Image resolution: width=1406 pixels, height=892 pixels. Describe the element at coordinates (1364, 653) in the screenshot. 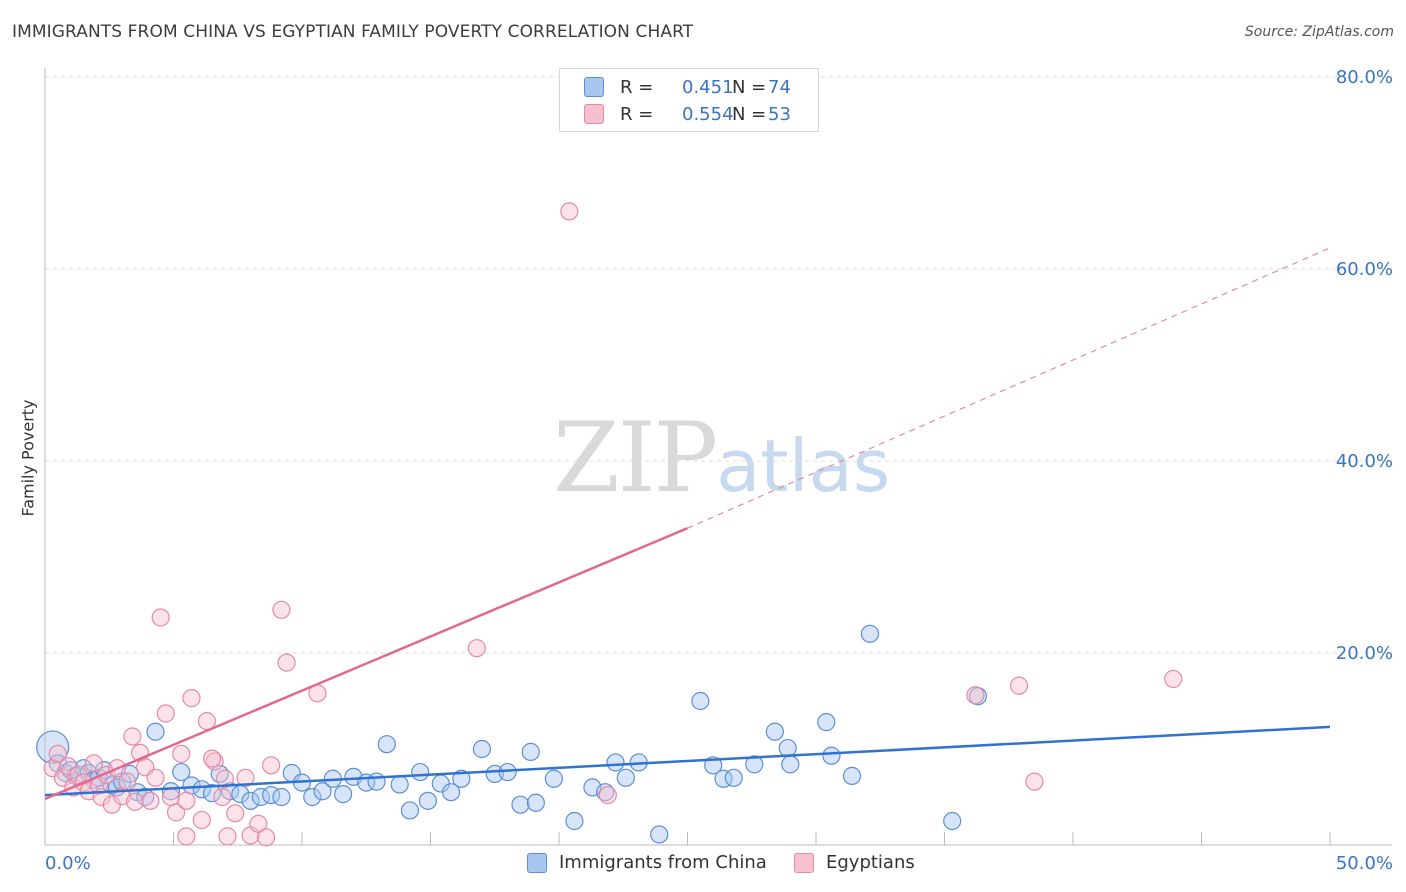

I see `y-tick-label: 20.0%` at that location.